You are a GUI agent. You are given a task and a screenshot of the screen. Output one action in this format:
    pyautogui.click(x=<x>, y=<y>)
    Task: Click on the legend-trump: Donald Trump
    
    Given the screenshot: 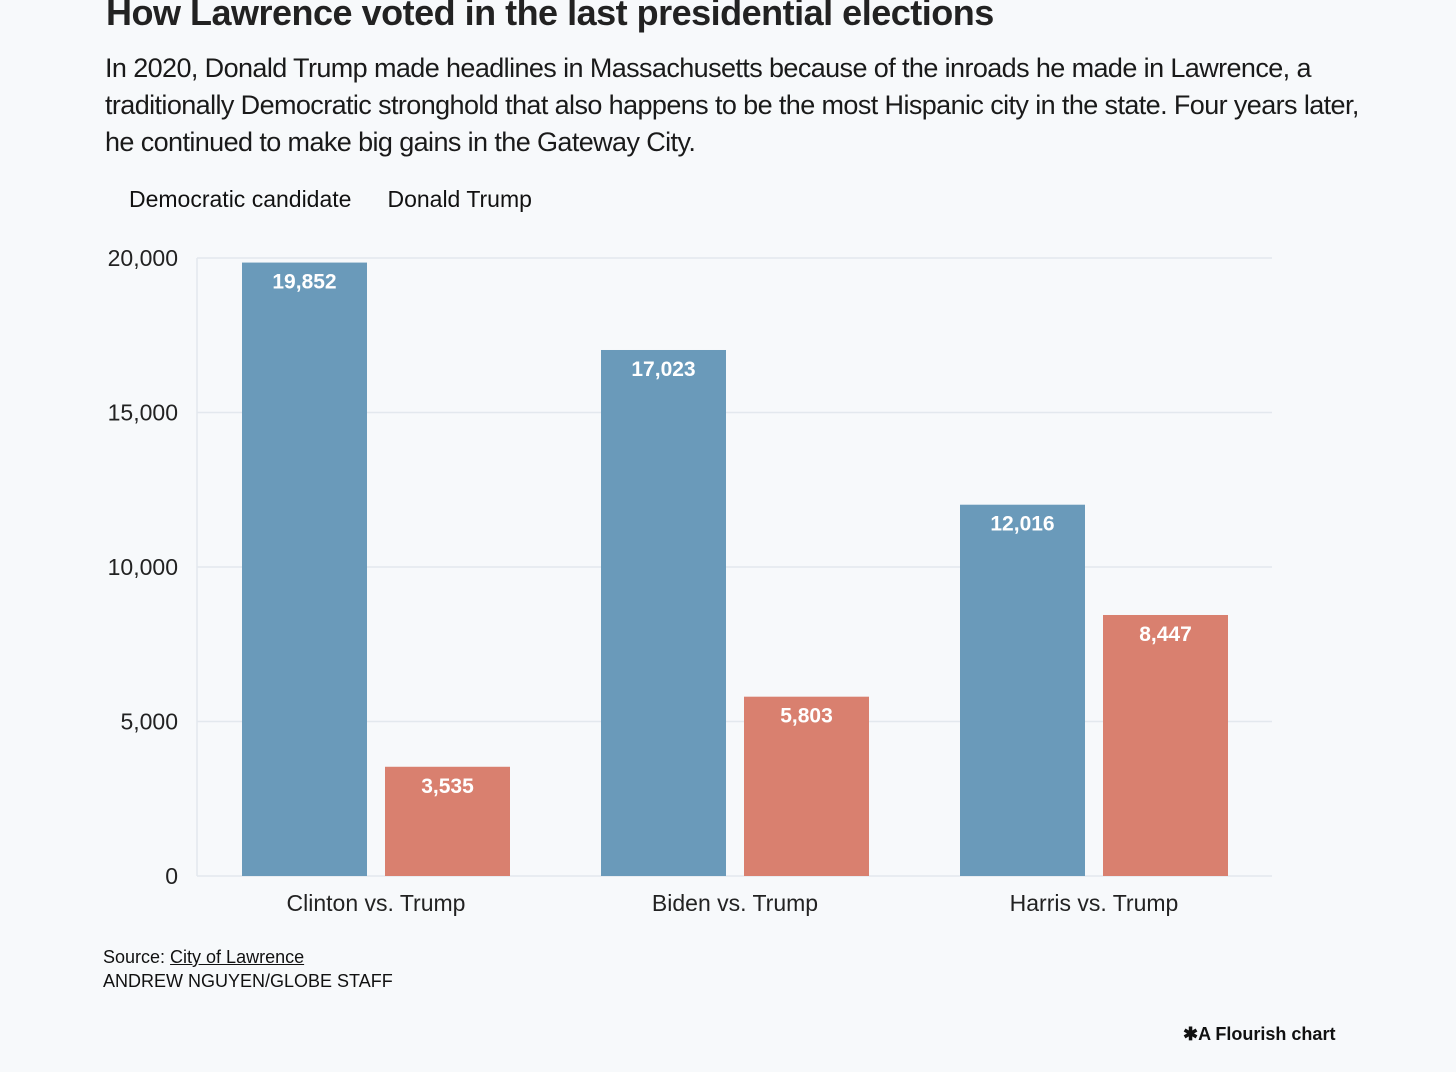 What is the action you would take?
    pyautogui.click(x=459, y=199)
    